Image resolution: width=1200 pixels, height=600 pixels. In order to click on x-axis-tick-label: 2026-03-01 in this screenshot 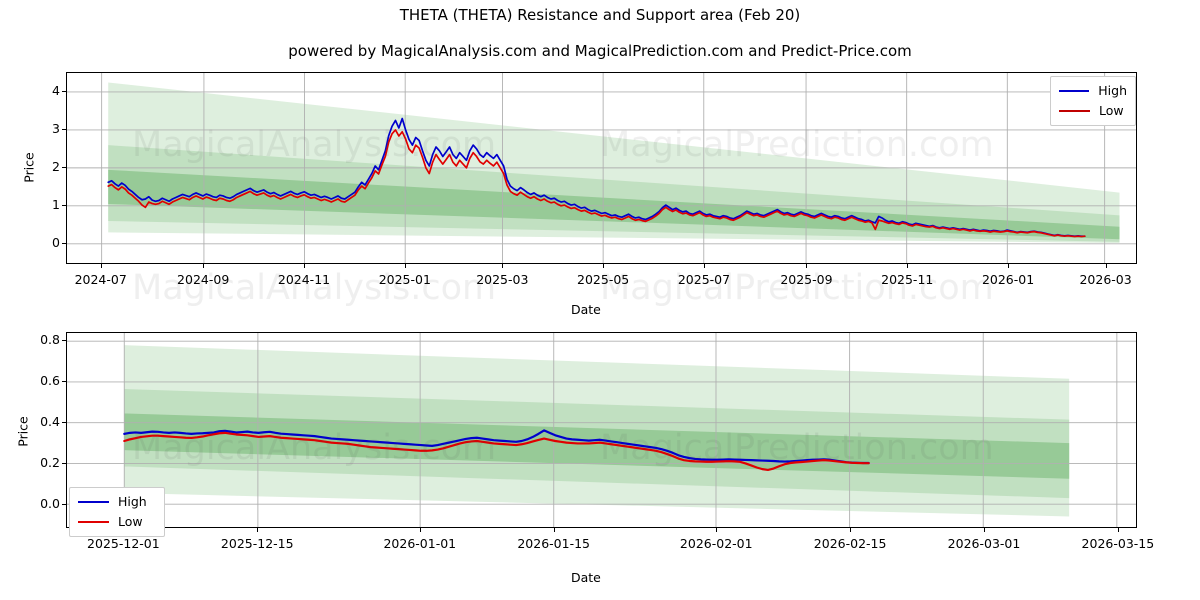, I will do `click(984, 543)`.